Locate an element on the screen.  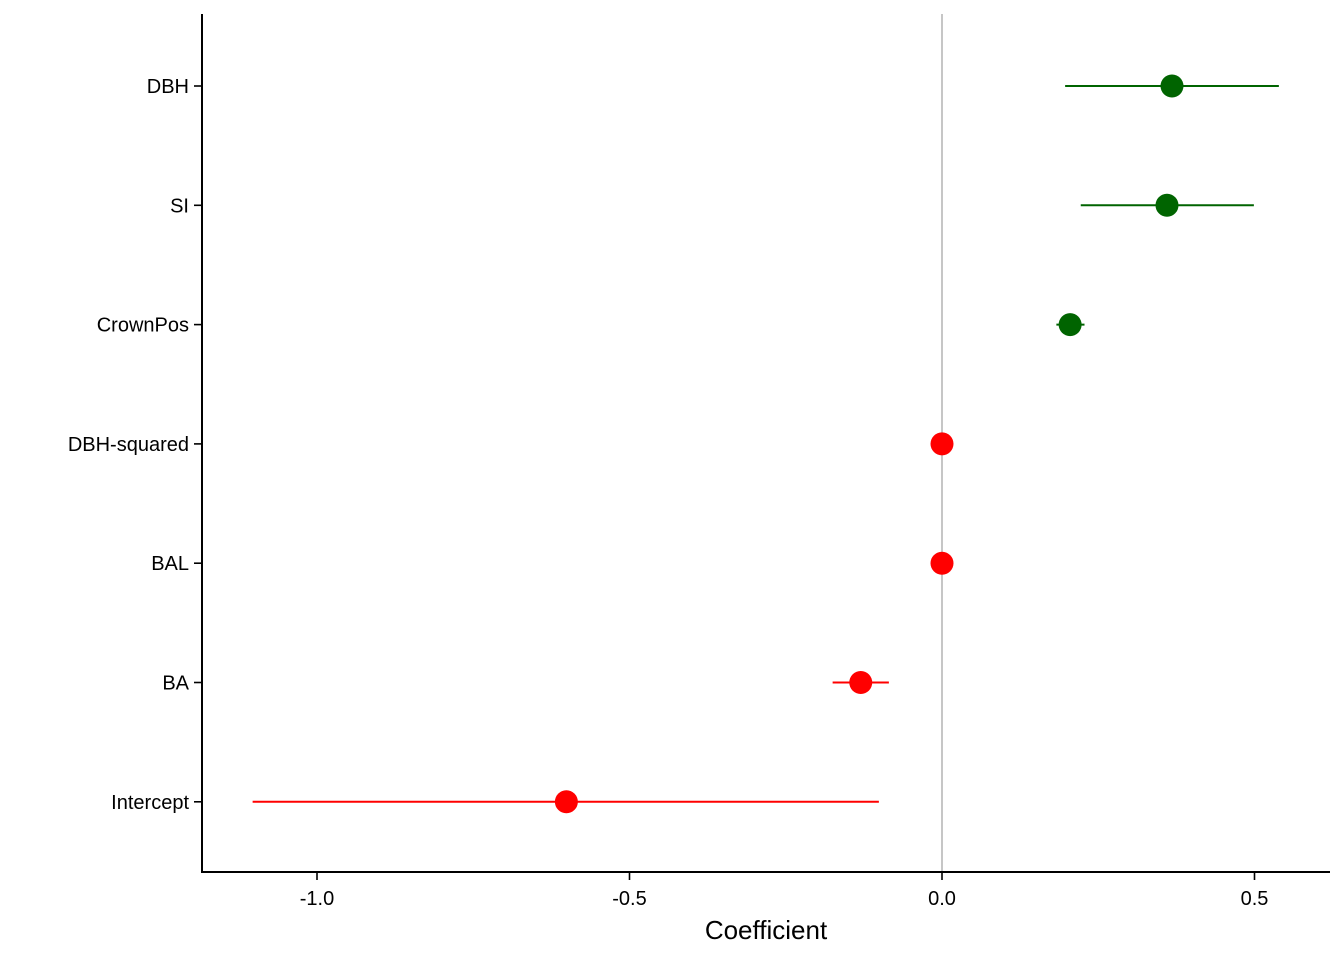
x-axis-title: Coefficient is located at coordinates (766, 930).